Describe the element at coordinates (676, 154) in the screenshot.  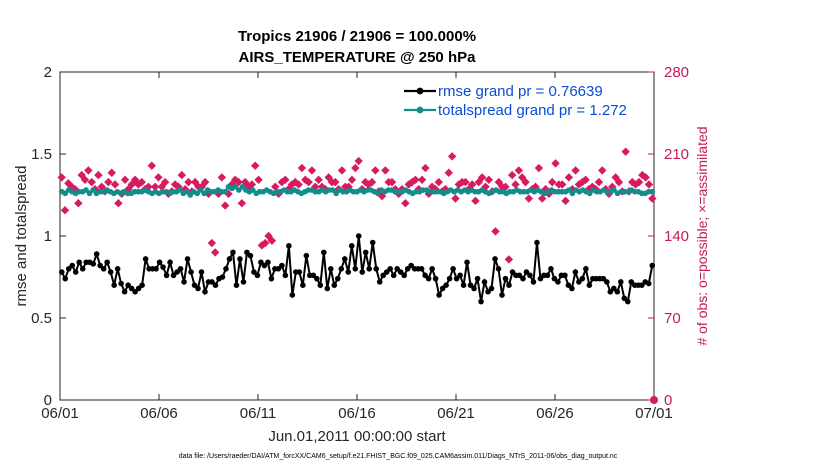
I see `y2-tick-label: 210` at that location.